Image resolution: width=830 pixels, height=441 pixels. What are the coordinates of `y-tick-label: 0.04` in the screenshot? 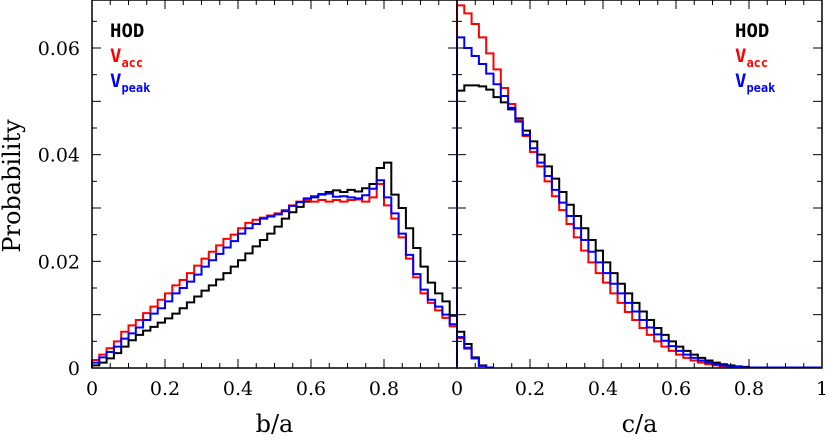 It's located at (59, 156).